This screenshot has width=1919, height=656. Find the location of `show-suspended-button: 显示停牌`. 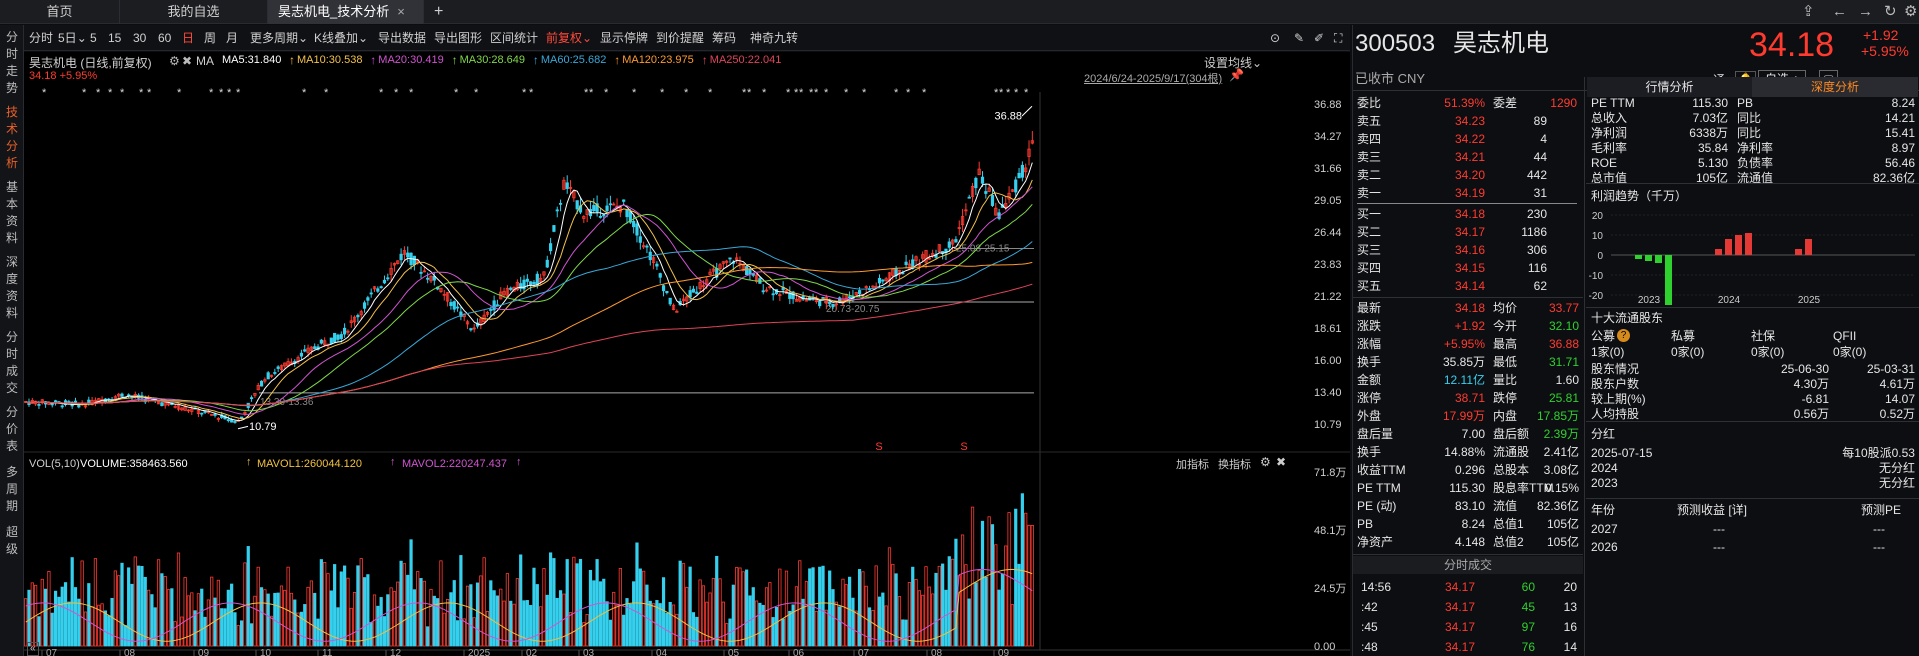

show-suspended-button: 显示停牌 is located at coordinates (624, 38).